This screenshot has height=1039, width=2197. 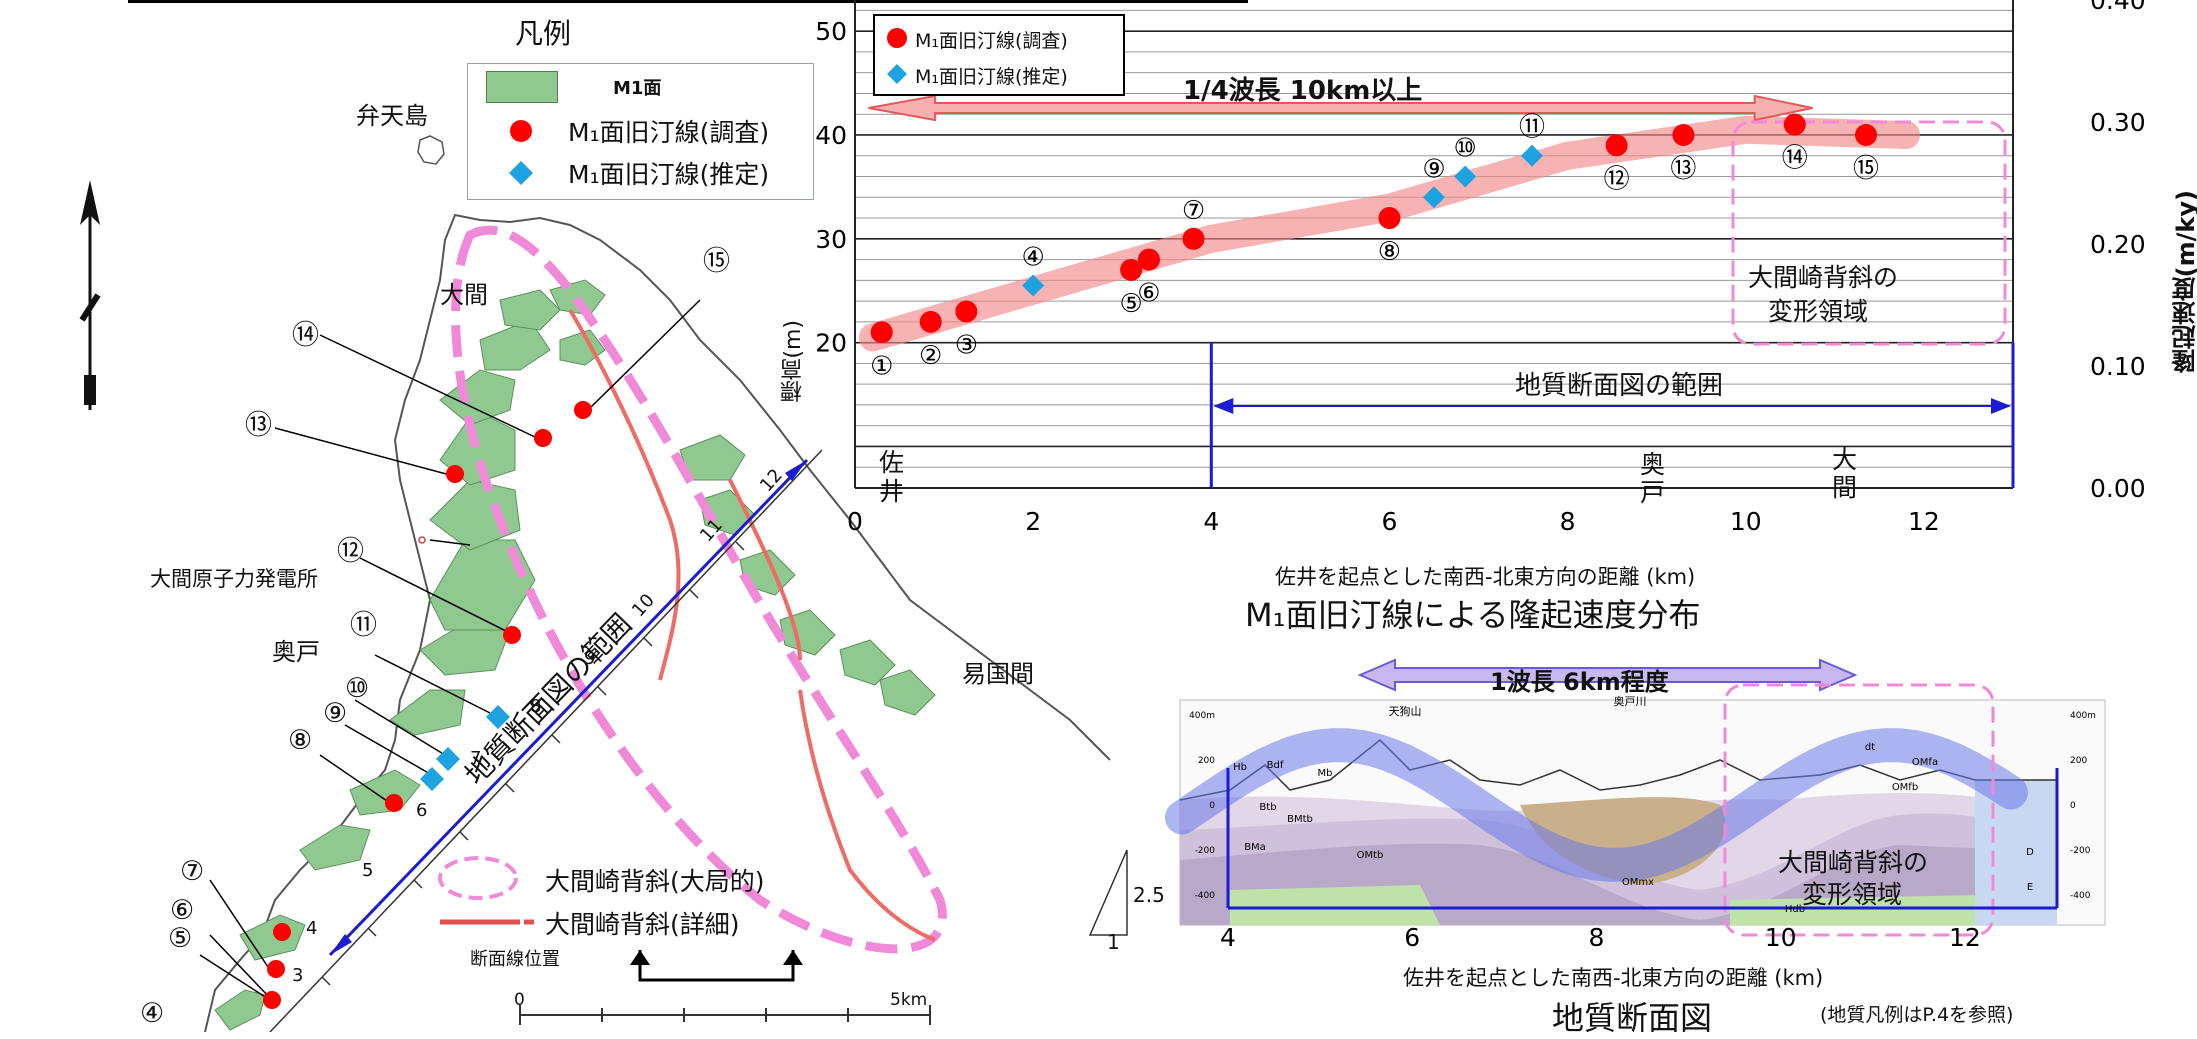 I want to click on label-bentenjima: 弁天島, so click(x=392, y=116).